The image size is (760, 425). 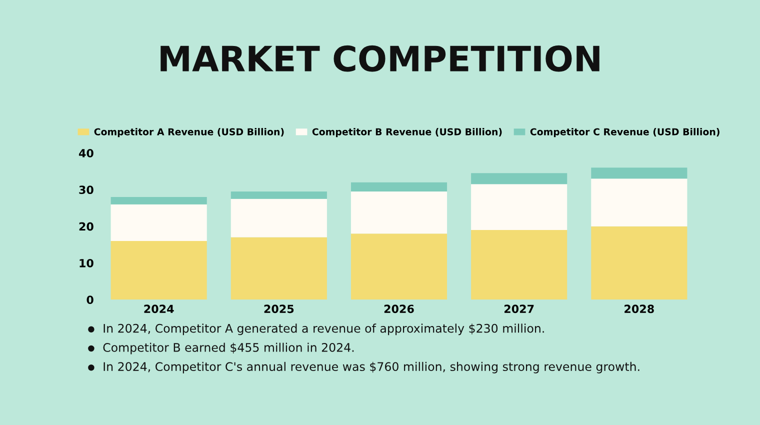 I want to click on x-tick-label: 2024, so click(x=159, y=309).